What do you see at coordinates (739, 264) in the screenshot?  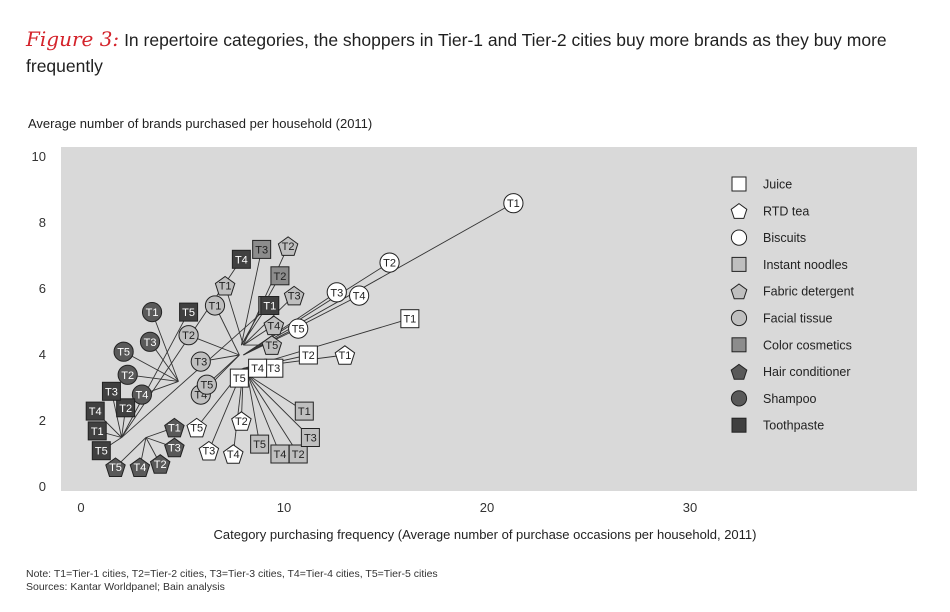 I see `legend-marker-instant-noodles` at bounding box center [739, 264].